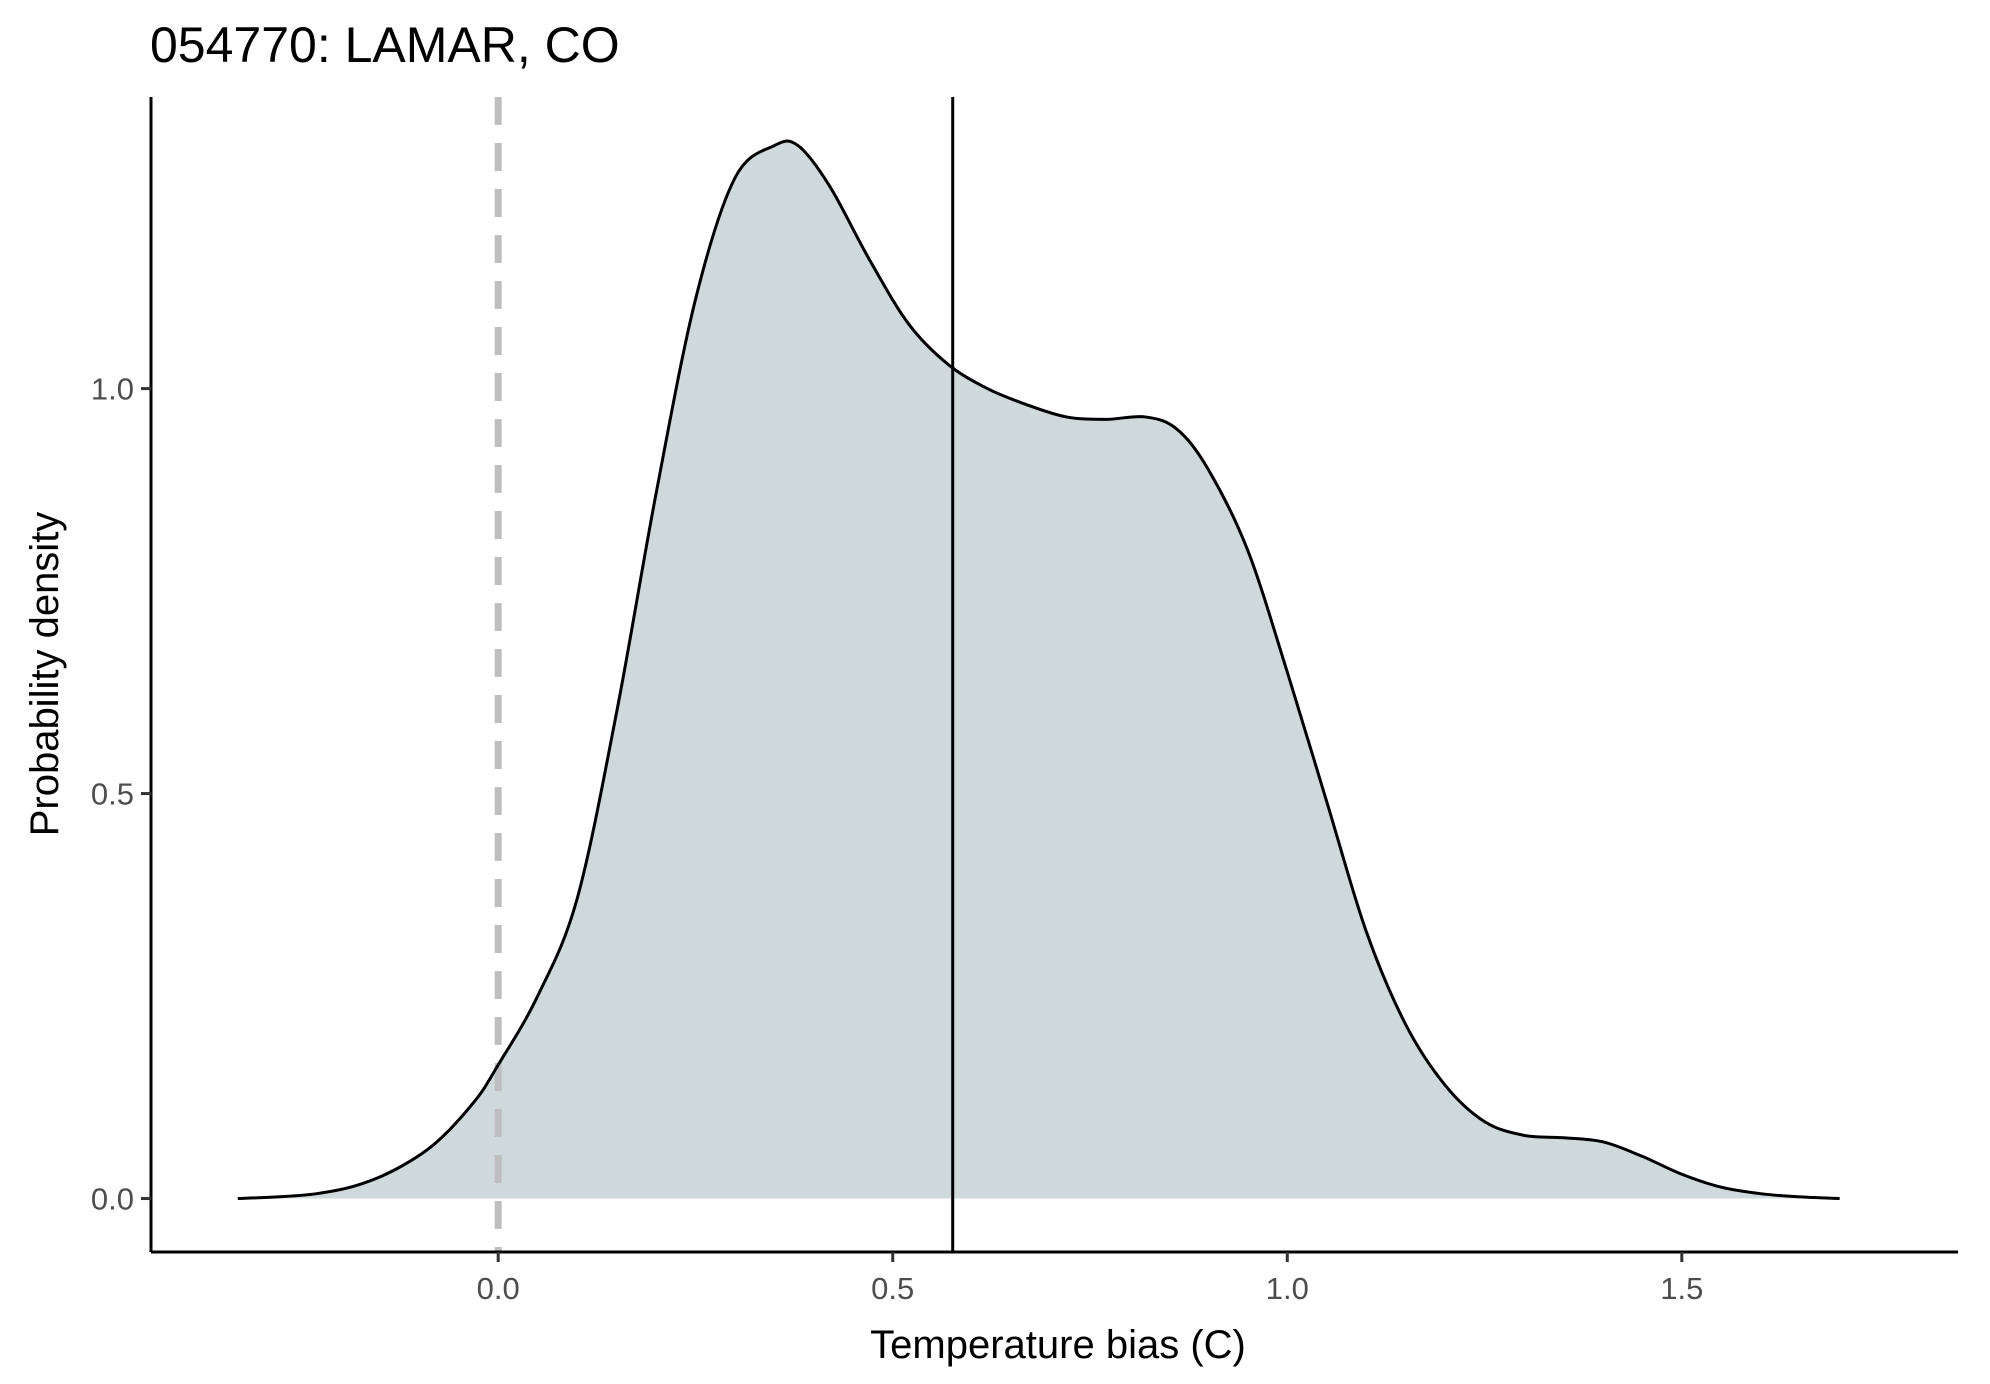 The height and width of the screenshot is (1384, 1990). What do you see at coordinates (112, 1199) in the screenshot?
I see `y-tick-label: 0.0` at bounding box center [112, 1199].